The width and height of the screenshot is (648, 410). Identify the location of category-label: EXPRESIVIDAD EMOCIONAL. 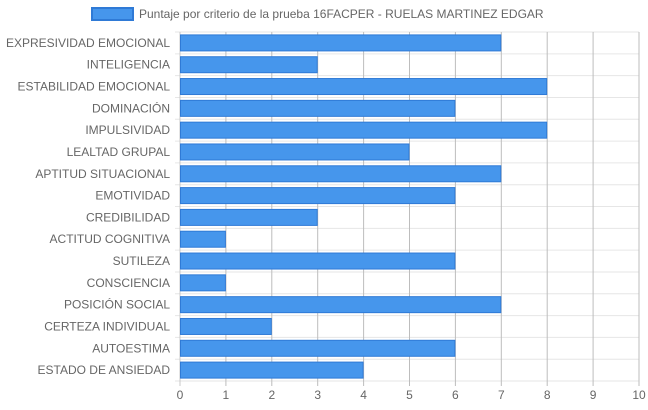
(88, 43).